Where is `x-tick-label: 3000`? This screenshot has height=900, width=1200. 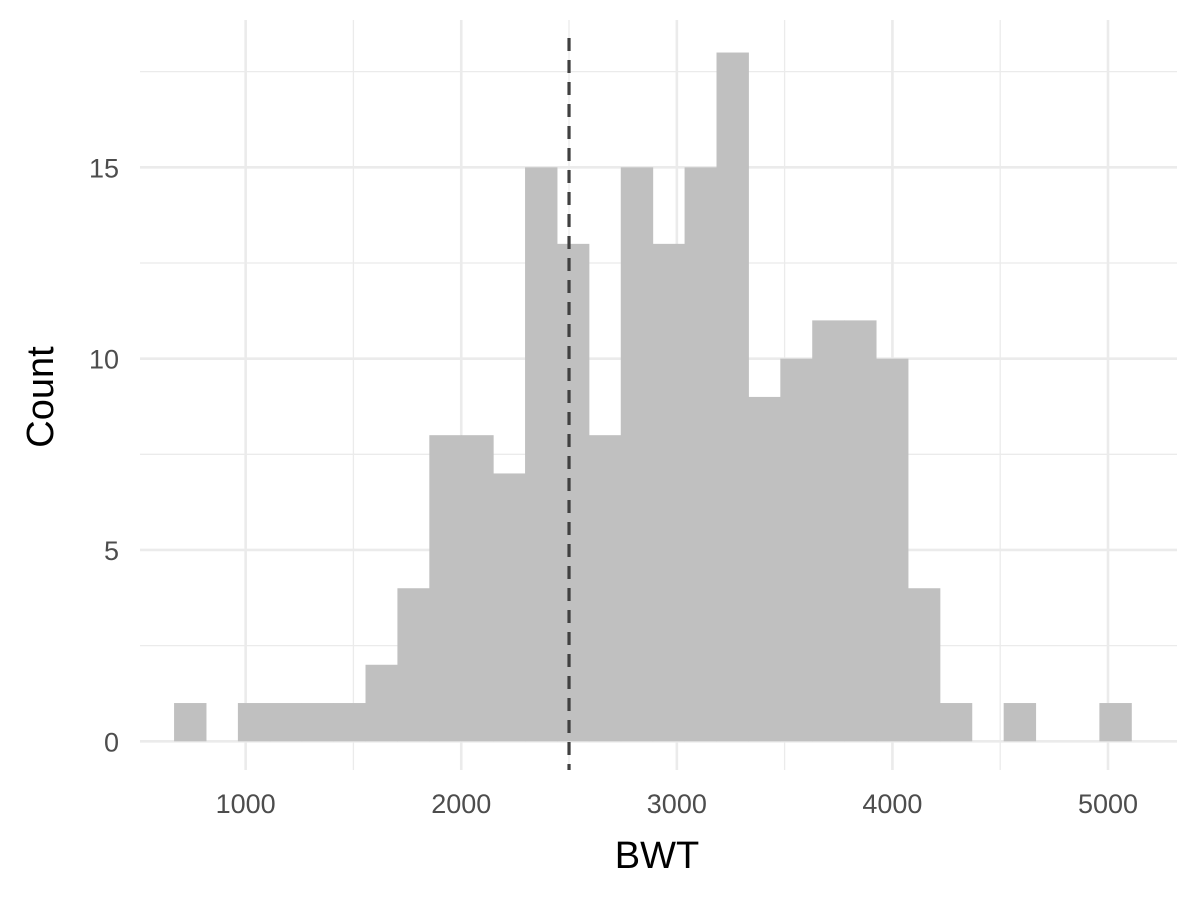 x-tick-label: 3000 is located at coordinates (677, 804).